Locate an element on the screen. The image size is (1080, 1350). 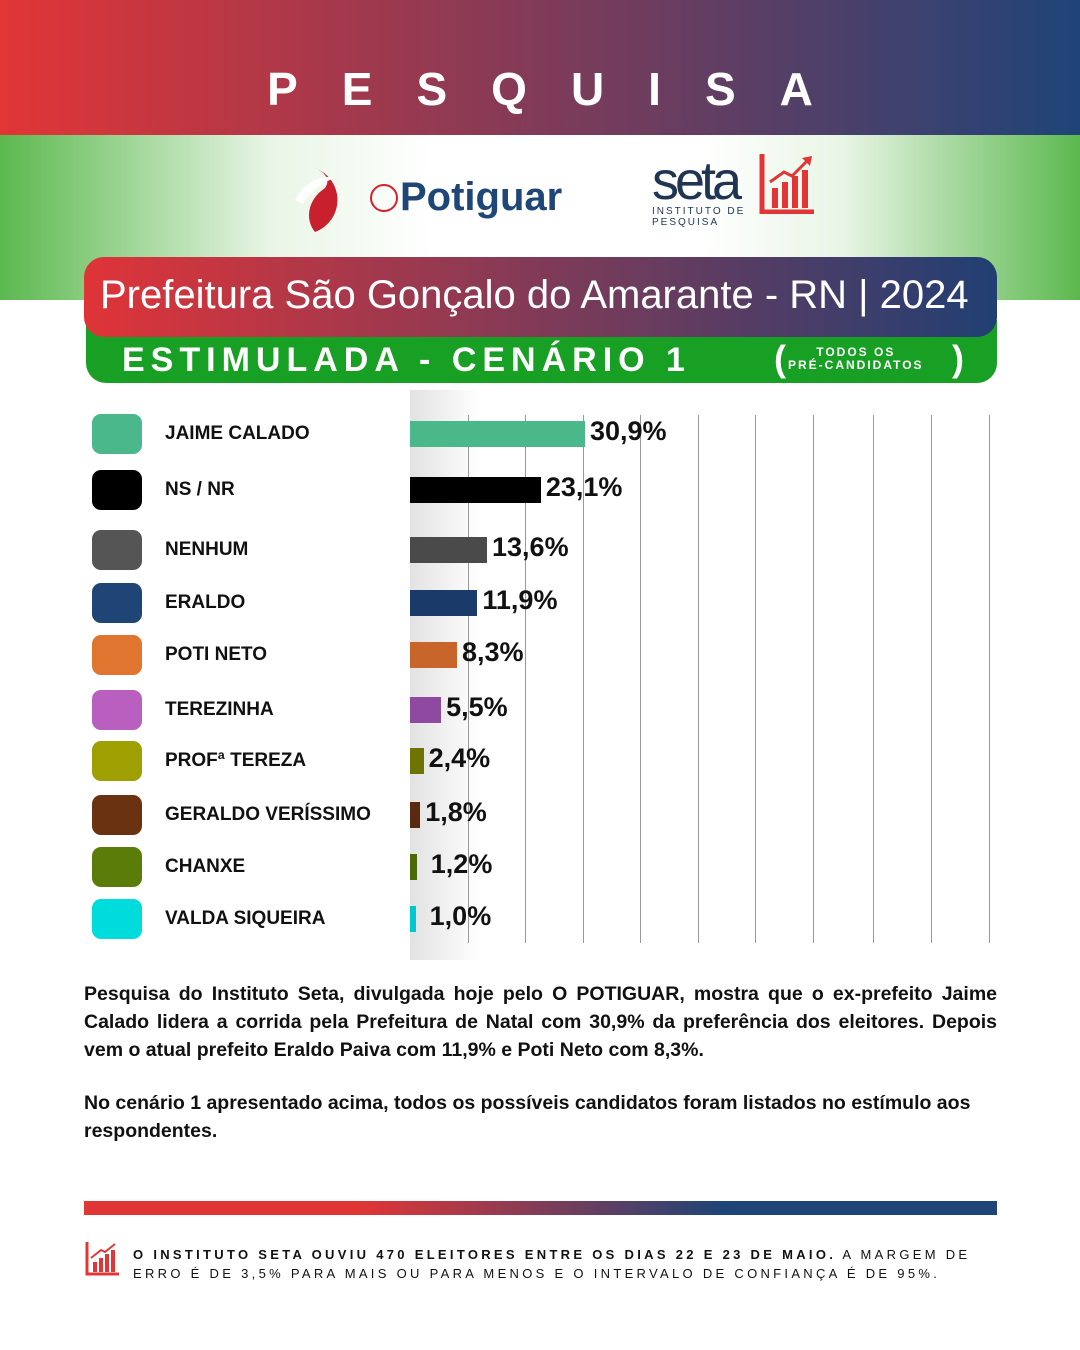
logo-o-ring is located at coordinates (384, 198).